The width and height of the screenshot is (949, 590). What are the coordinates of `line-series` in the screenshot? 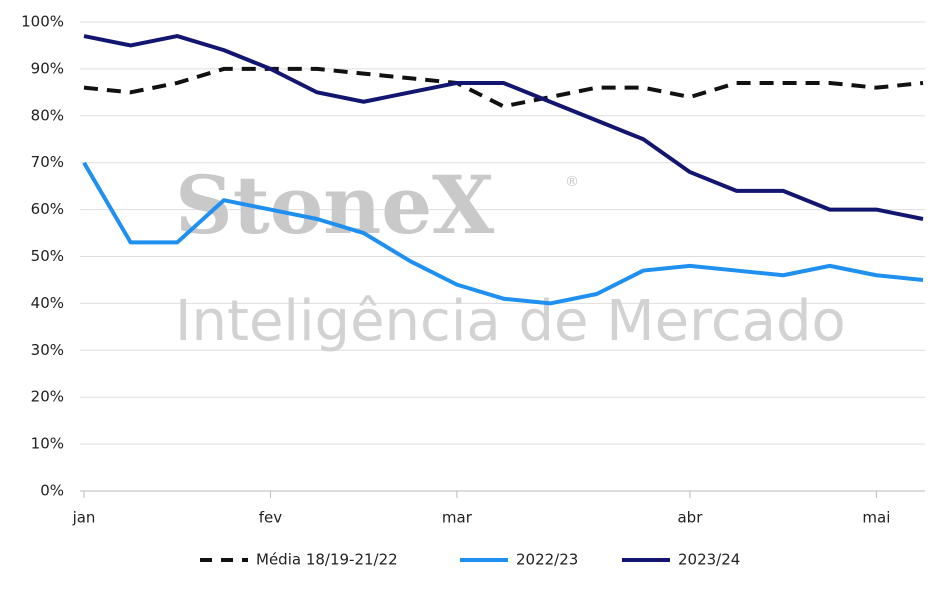 It's located at (503, 87).